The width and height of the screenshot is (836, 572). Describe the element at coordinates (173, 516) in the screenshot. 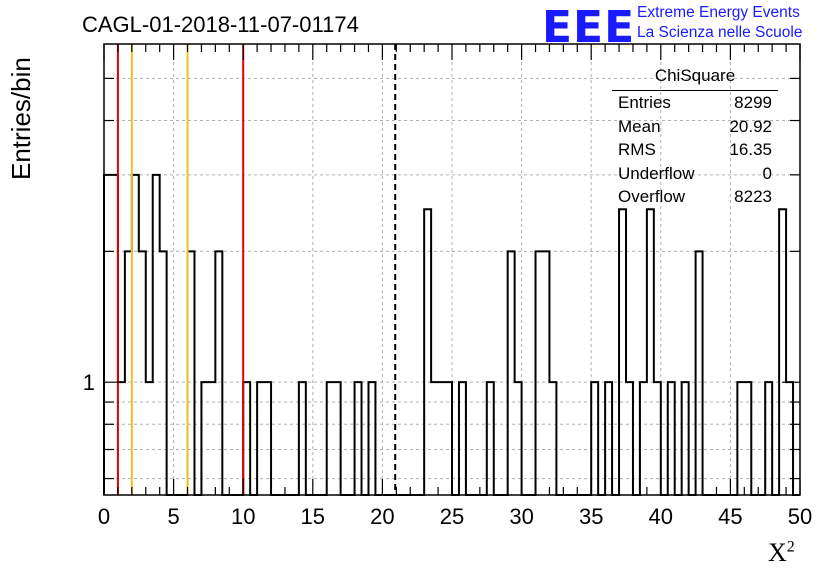

I see `x-tick-label: 5` at that location.